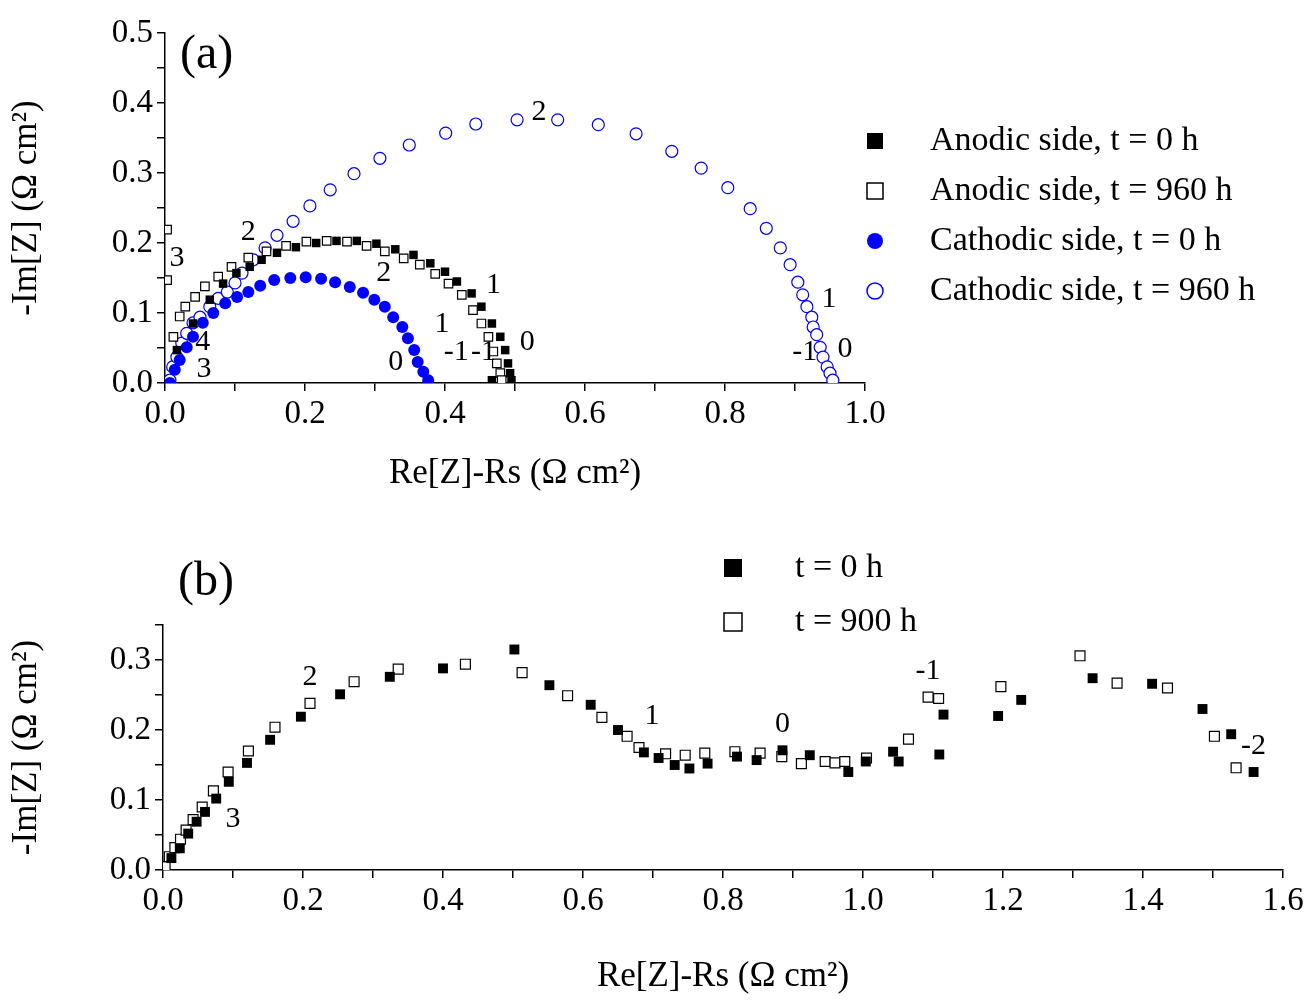 The height and width of the screenshot is (1008, 1315). Describe the element at coordinates (805, 350) in the screenshot. I see `annotation: -1` at that location.